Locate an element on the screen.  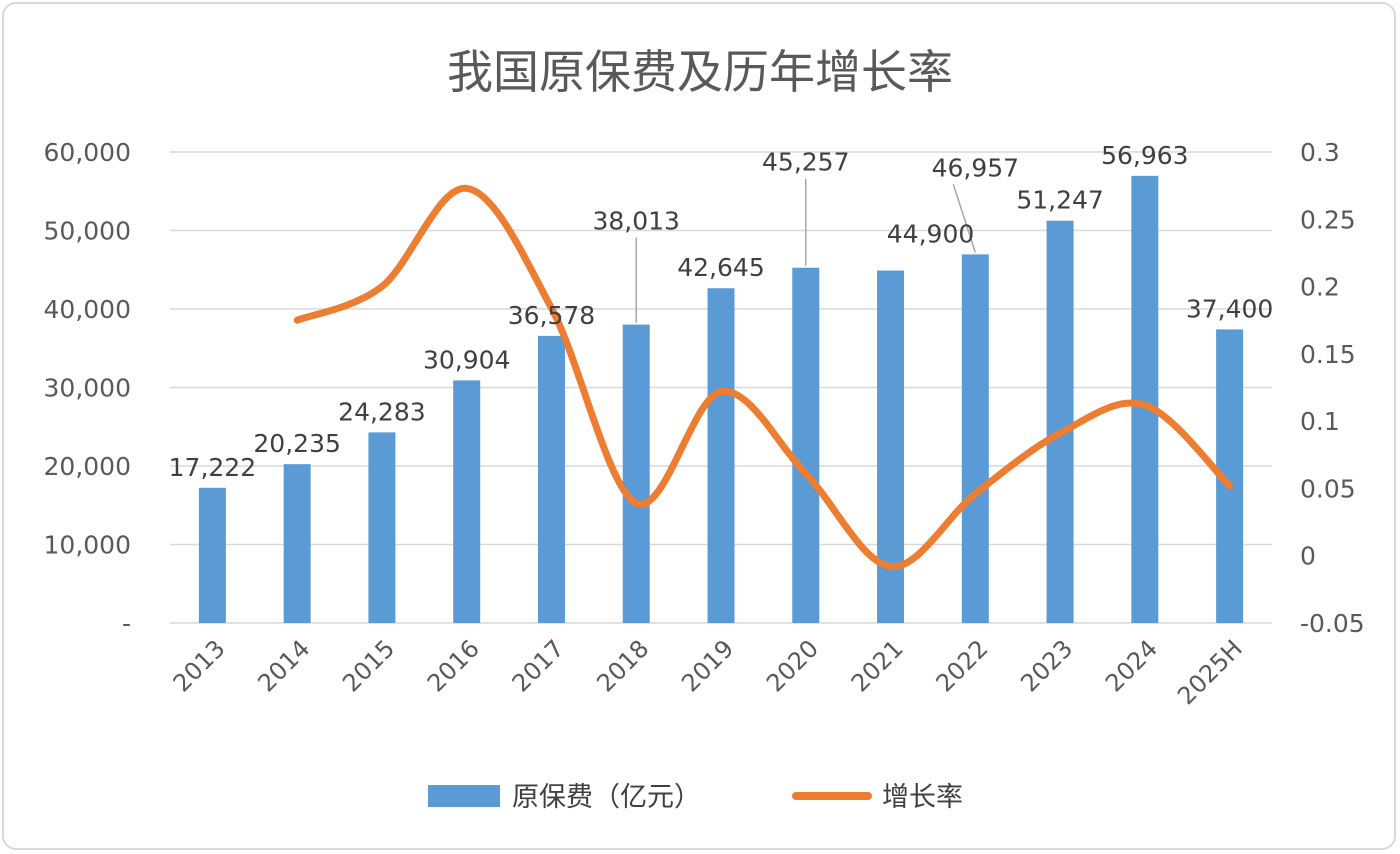
x-tick-label: 2013 is located at coordinates (199, 665).